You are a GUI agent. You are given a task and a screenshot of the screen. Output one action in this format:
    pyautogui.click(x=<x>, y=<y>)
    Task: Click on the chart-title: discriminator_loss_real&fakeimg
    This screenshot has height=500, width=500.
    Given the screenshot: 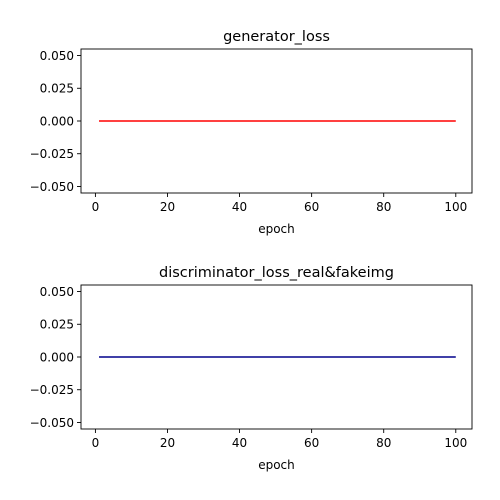 What is the action you would take?
    pyautogui.click(x=276, y=273)
    